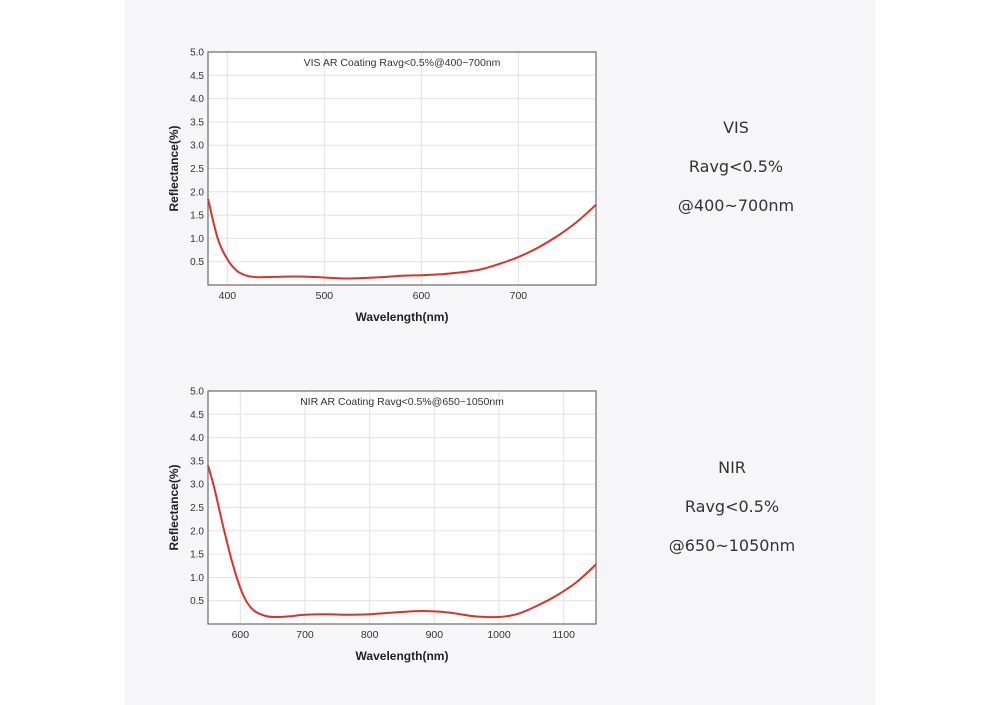 The image size is (1000, 705). I want to click on nir-x-tick-label: 1000, so click(499, 635).